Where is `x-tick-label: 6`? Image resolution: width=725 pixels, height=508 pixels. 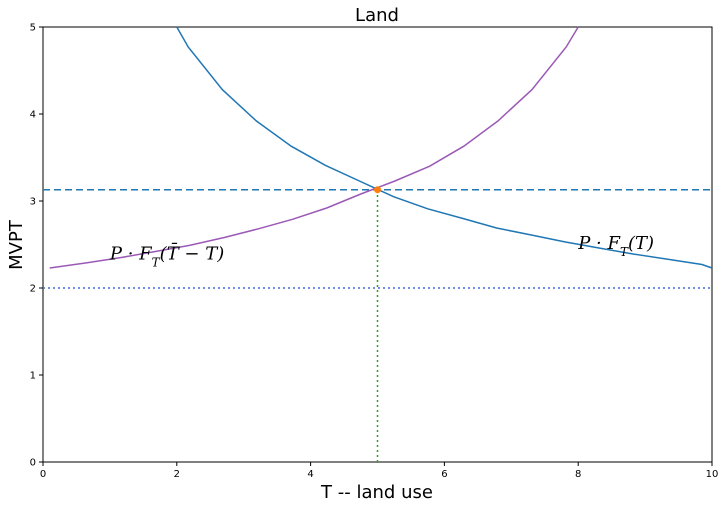
x-tick-label: 6 is located at coordinates (444, 474).